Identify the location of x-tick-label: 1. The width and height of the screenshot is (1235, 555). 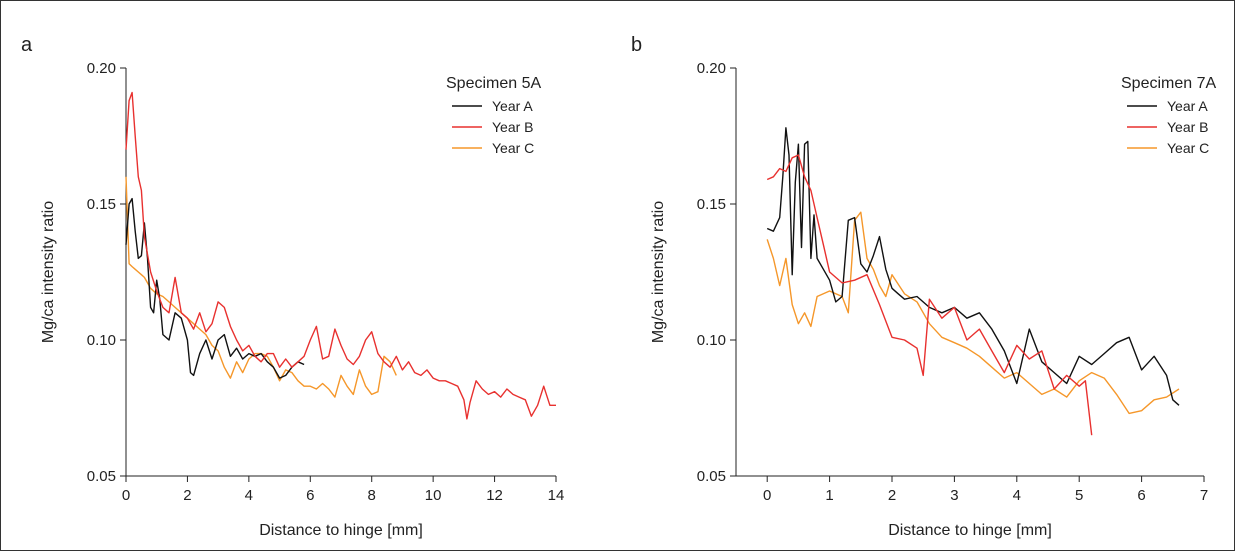
(829, 495).